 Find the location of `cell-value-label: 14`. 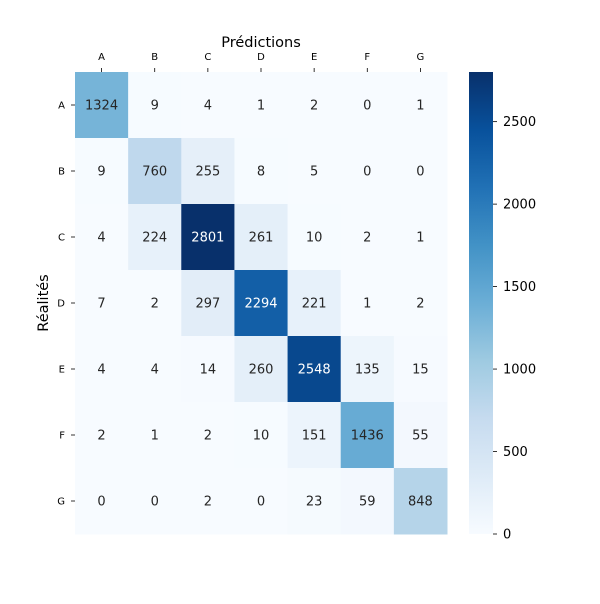

cell-value-label: 14 is located at coordinates (208, 370).